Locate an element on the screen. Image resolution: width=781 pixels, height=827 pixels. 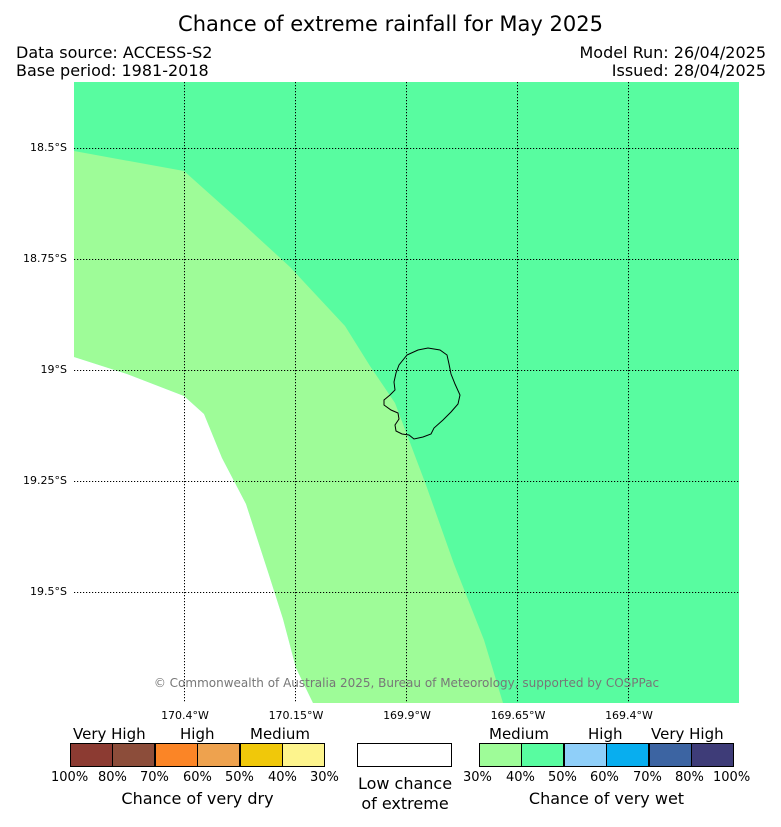
wet-pct-label: 40% is located at coordinates (520, 777).